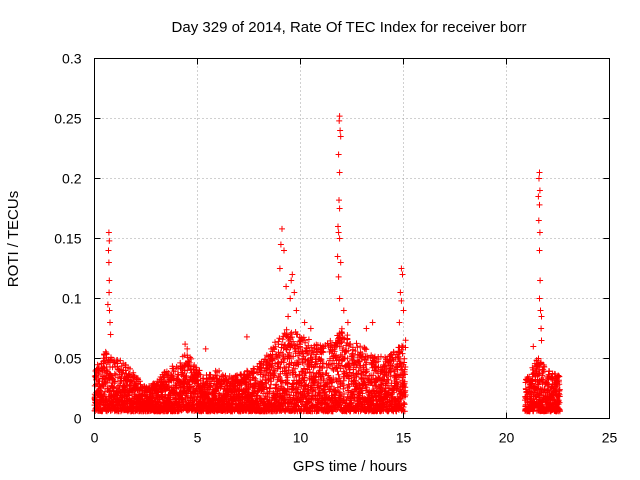 This screenshot has width=640, height=480. I want to click on y-tick-label: 0.15, so click(67, 239).